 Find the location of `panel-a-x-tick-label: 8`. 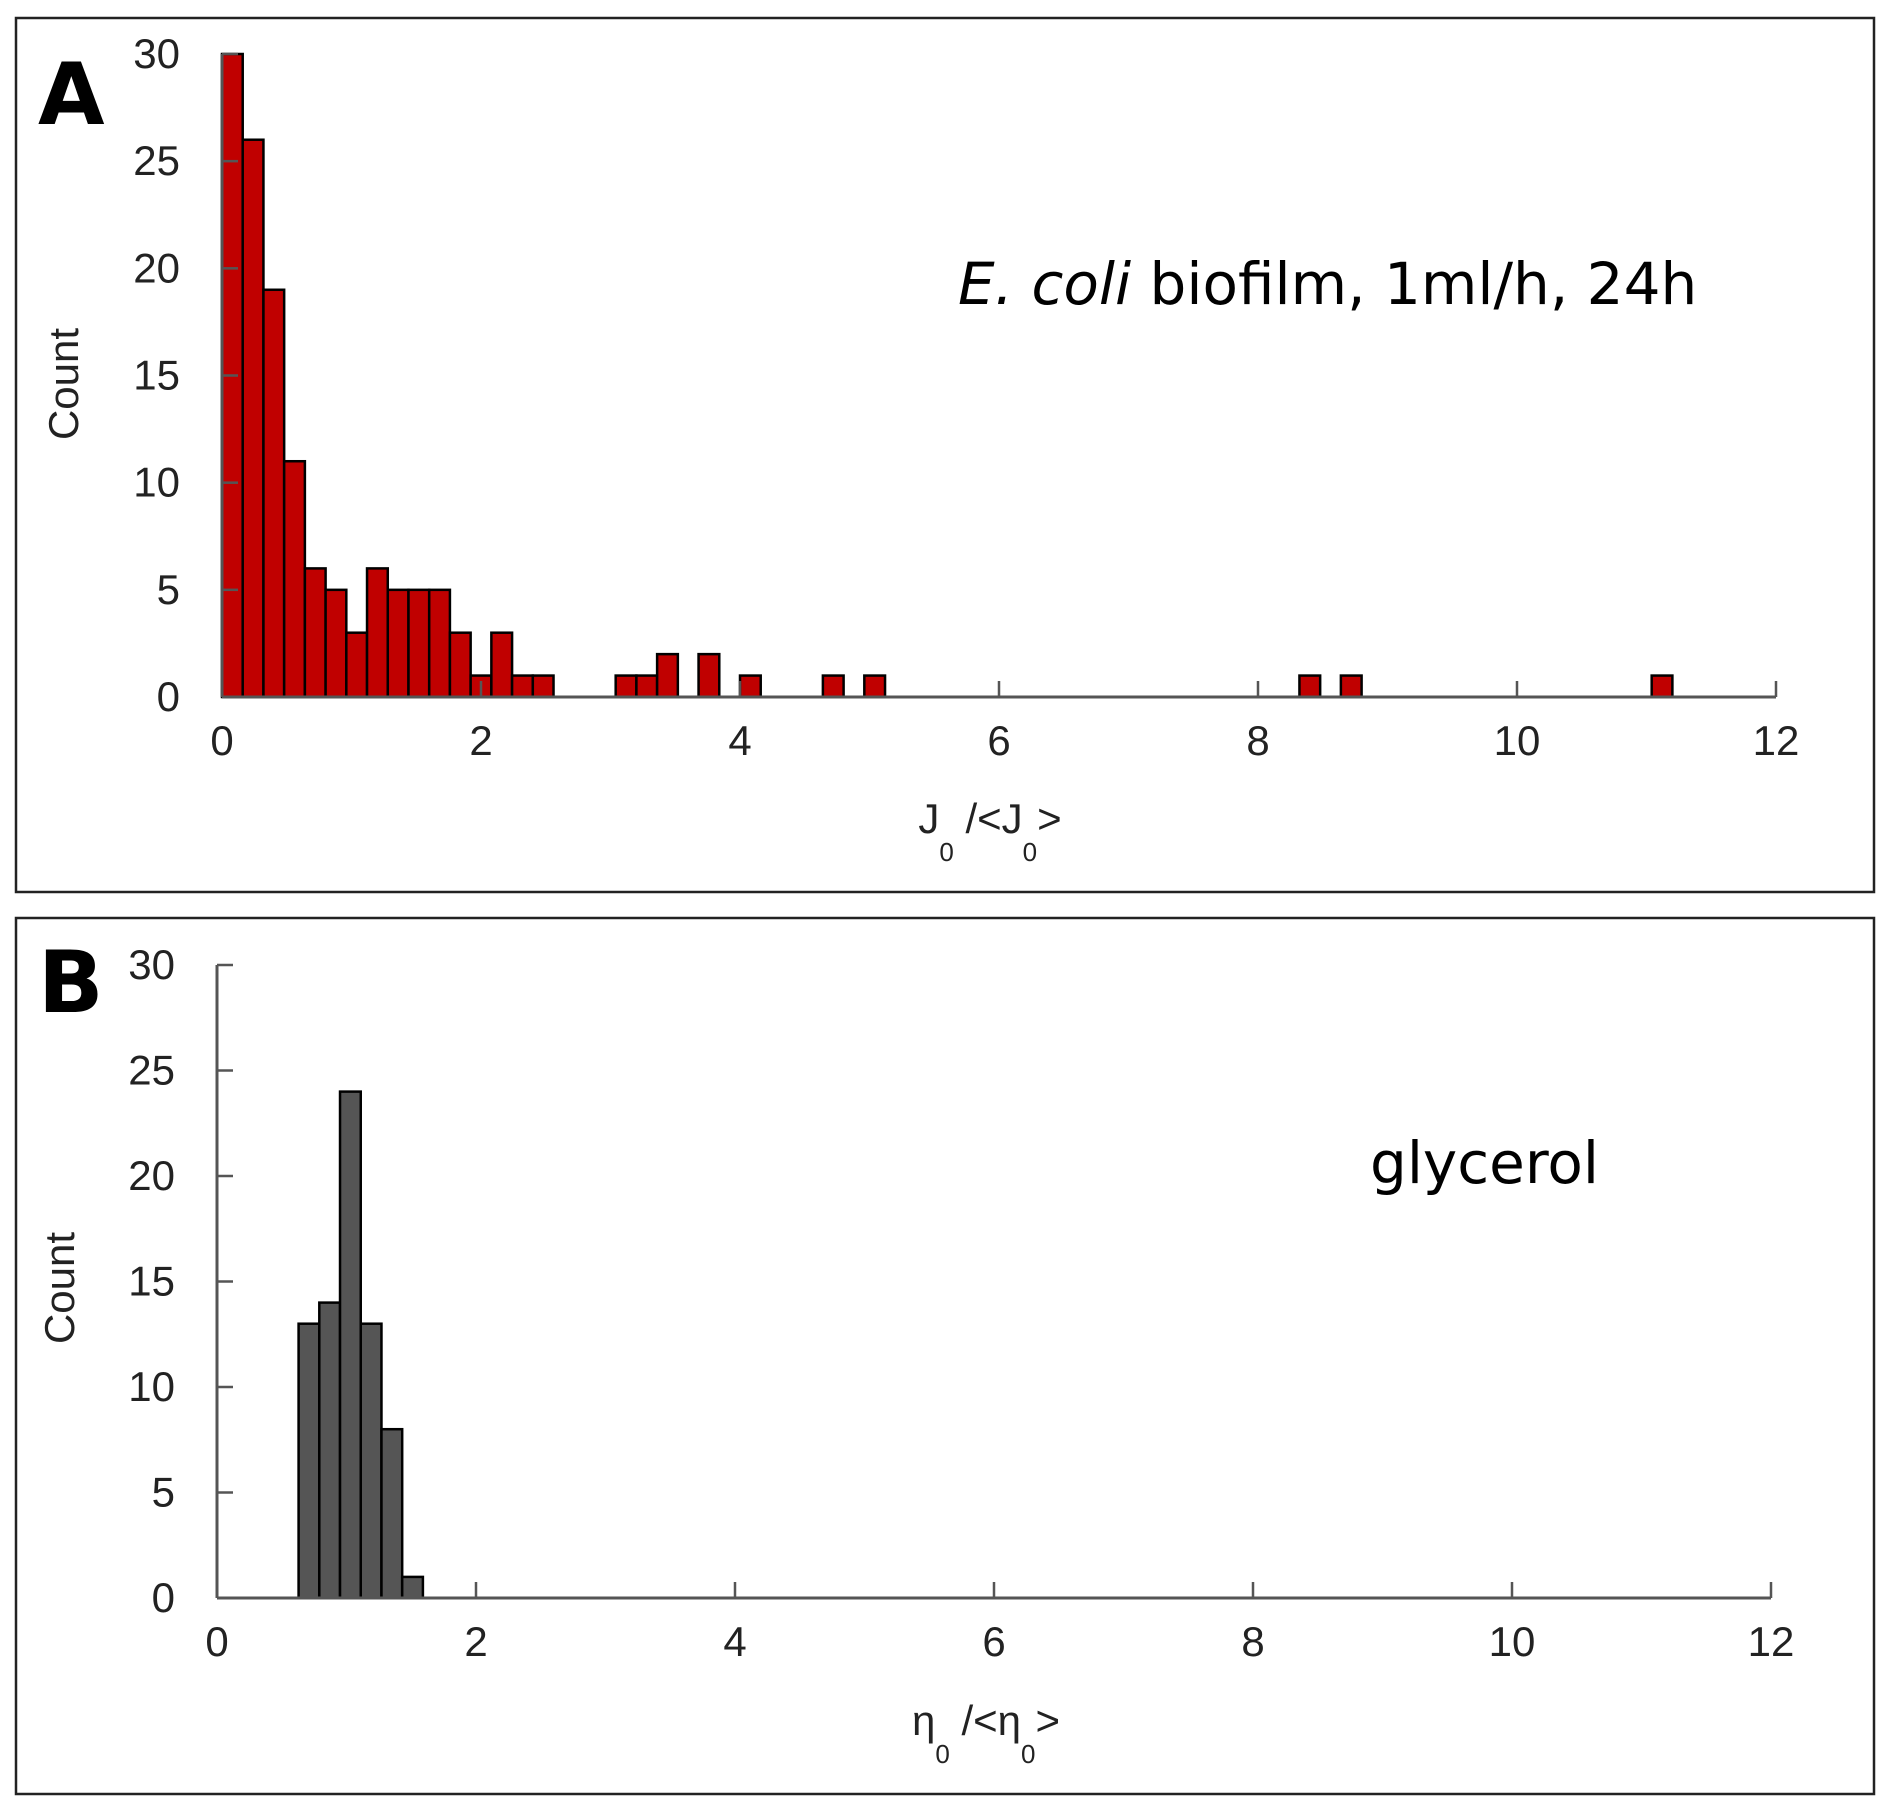

panel-a-x-tick-label: 8 is located at coordinates (1257, 740).